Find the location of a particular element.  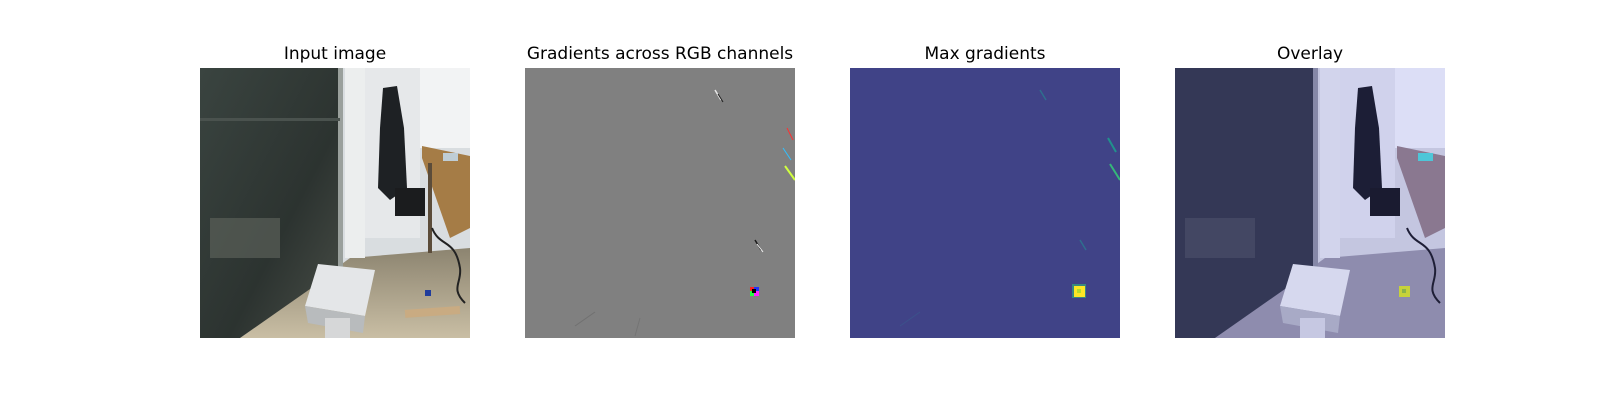

room-photo is located at coordinates (335, 203).